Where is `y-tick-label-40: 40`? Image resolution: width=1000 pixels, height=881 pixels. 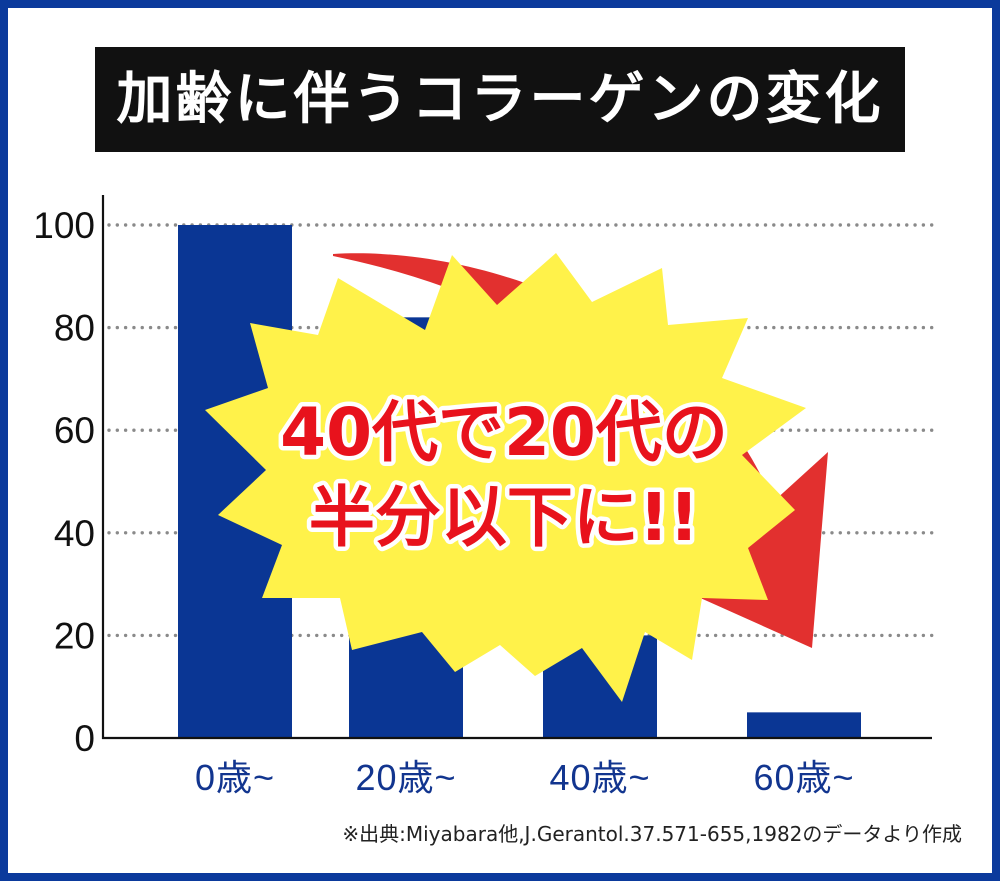 y-tick-label-40: 40 is located at coordinates (74, 533).